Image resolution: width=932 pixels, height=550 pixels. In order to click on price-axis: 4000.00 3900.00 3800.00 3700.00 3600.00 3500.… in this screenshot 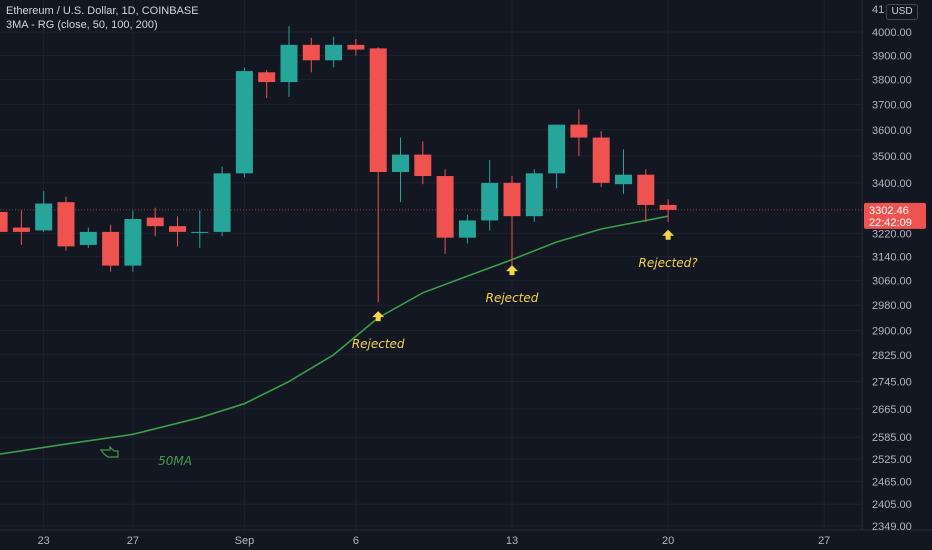, I will do `click(892, 268)`.